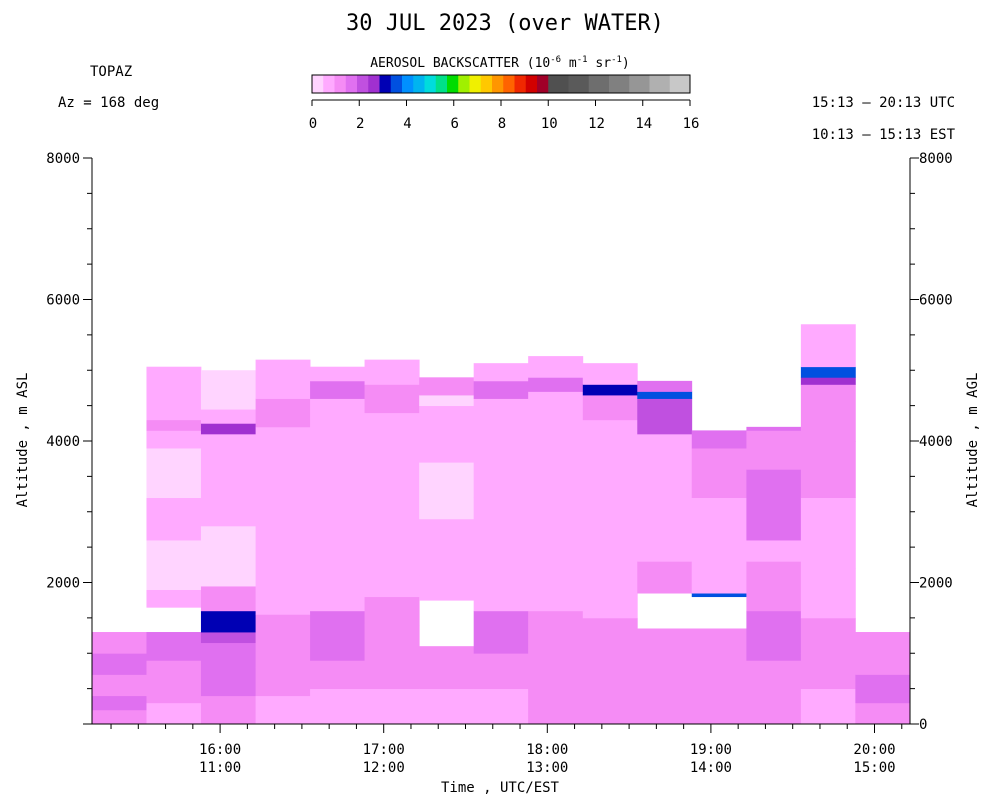  Describe the element at coordinates (63, 584) in the screenshot. I see `y-tick-label-left: 2000` at that location.